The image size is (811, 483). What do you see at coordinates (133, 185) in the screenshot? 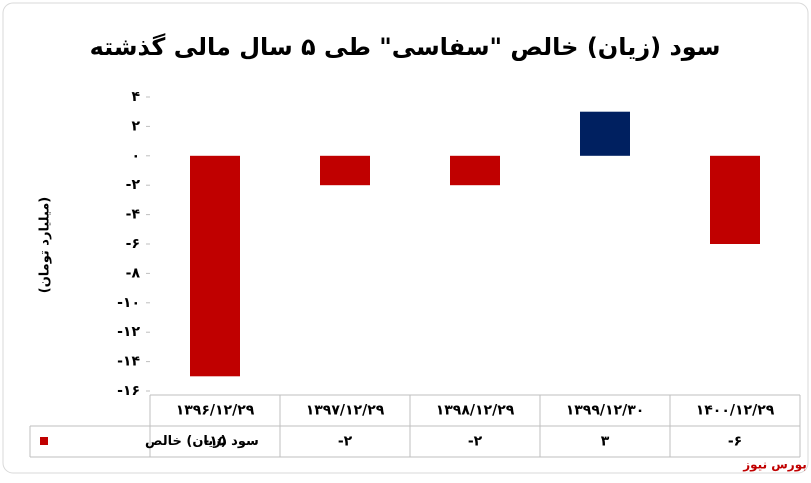
I see `y-tick-label: -۲` at bounding box center [133, 185].